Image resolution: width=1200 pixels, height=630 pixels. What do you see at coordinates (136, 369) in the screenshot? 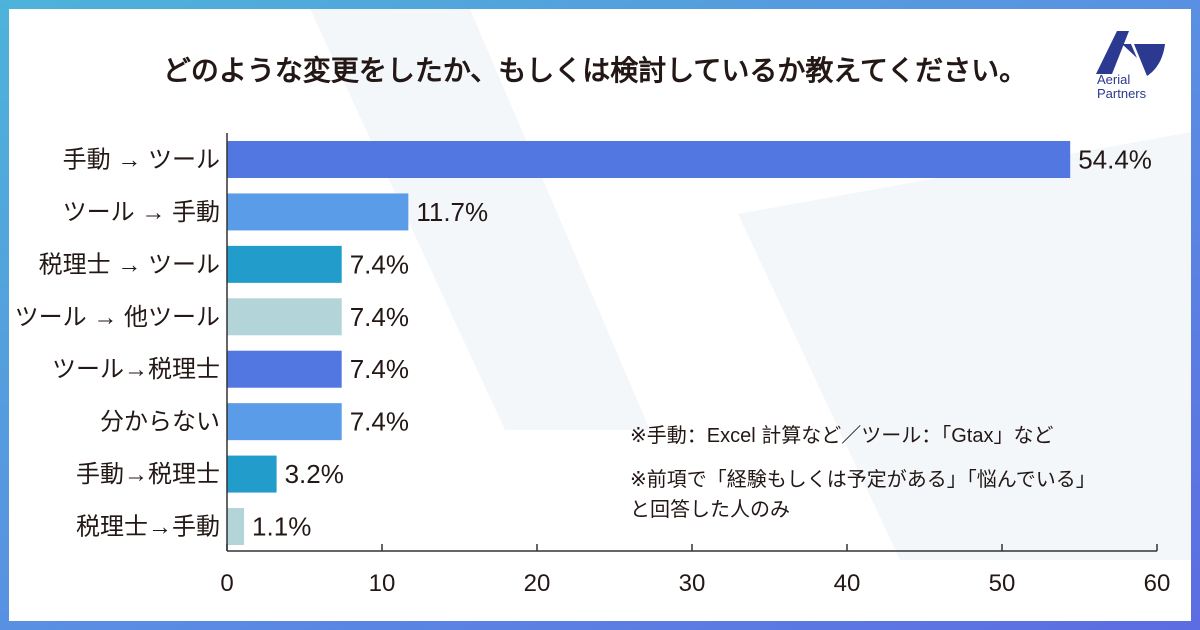
I see `category-label: ツール→税理士` at bounding box center [136, 369].